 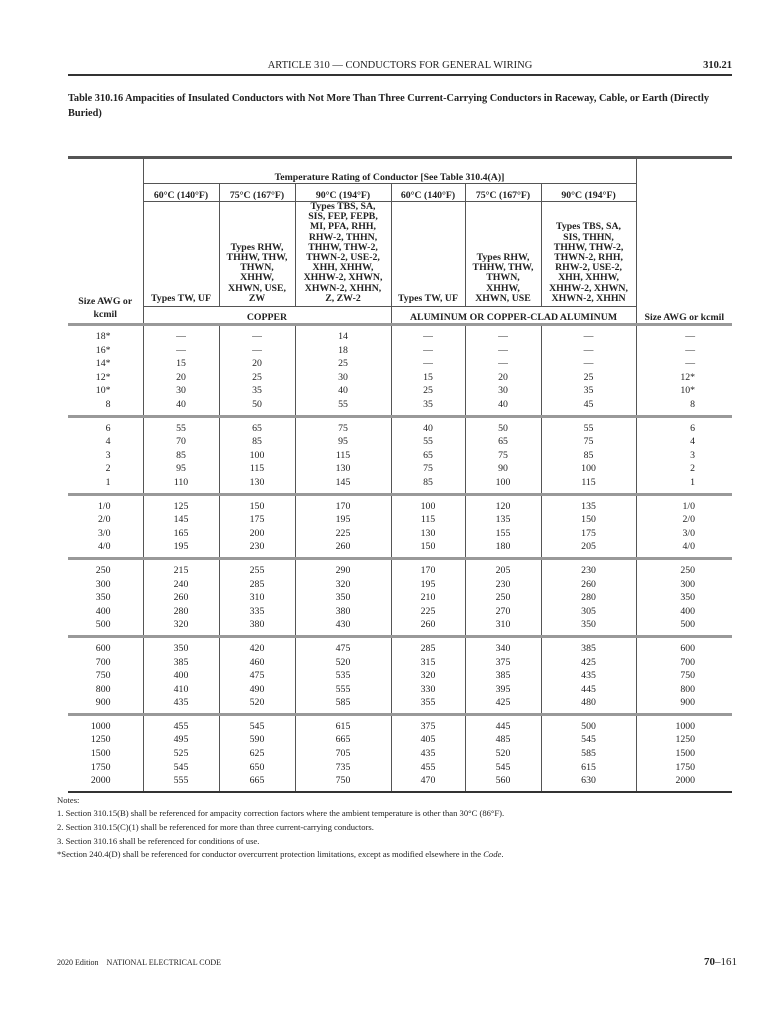 I want to click on size-cell: 12*, so click(x=103, y=377).